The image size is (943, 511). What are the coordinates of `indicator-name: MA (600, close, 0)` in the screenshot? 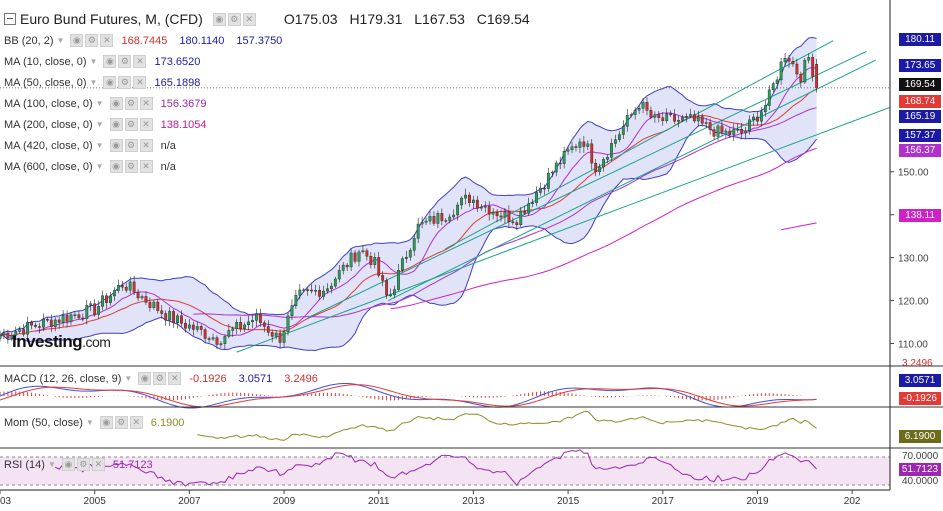 It's located at (48, 166).